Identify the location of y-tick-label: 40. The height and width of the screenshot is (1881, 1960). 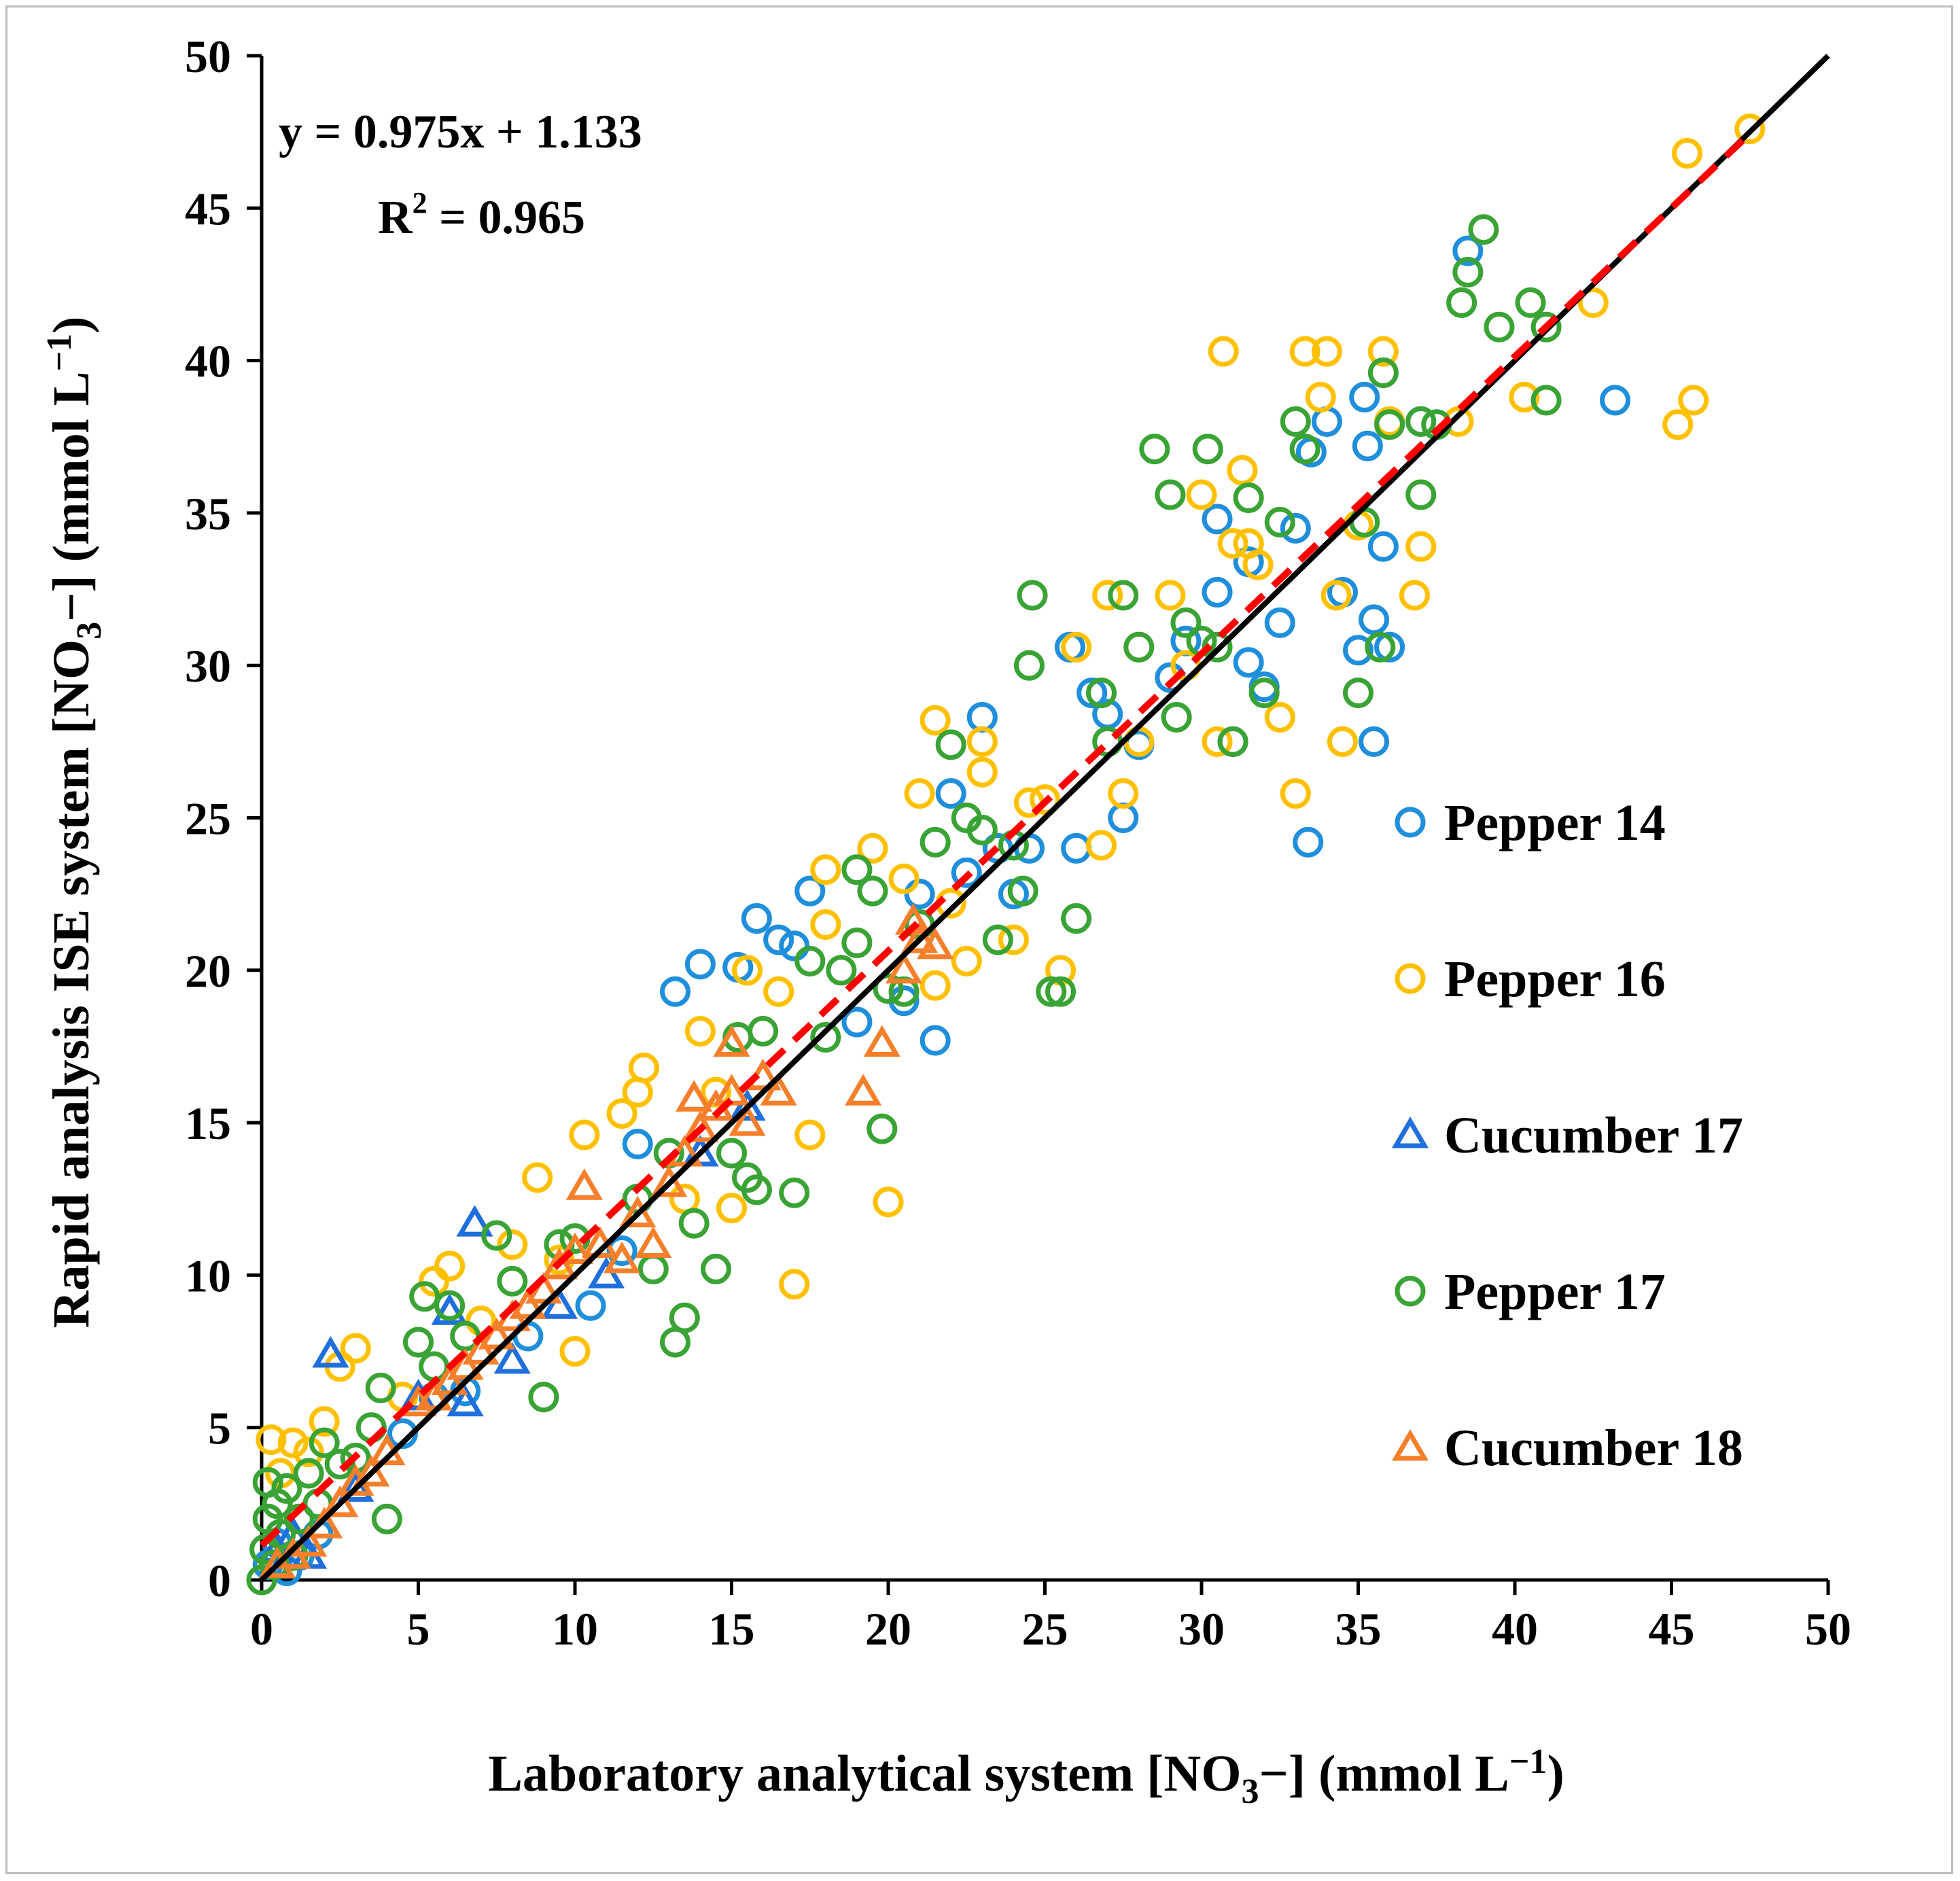
(208, 361).